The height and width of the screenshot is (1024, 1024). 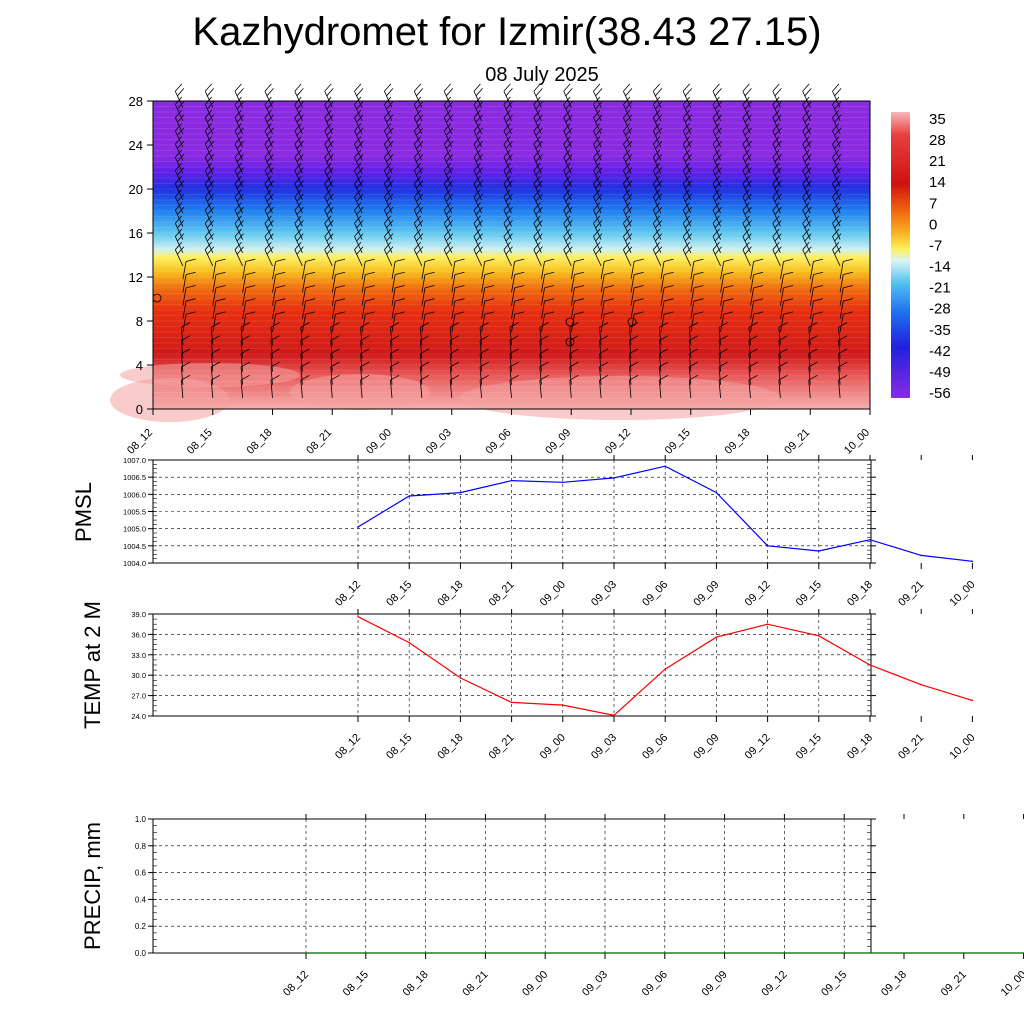 What do you see at coordinates (706, 747) in the screenshot?
I see `x-tick-label: 09_09` at bounding box center [706, 747].